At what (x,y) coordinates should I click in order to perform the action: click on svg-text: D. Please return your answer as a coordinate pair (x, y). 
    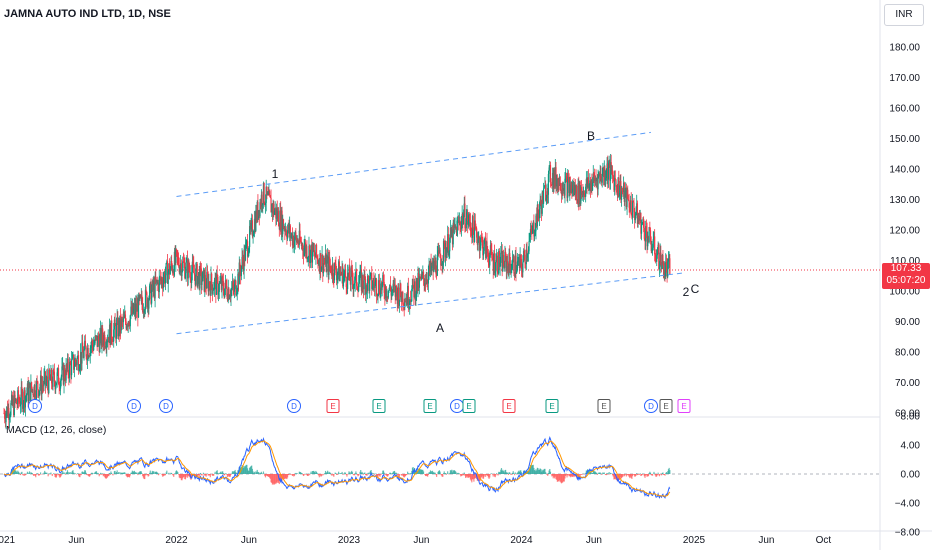
    Looking at the image, I should click on (134, 406).